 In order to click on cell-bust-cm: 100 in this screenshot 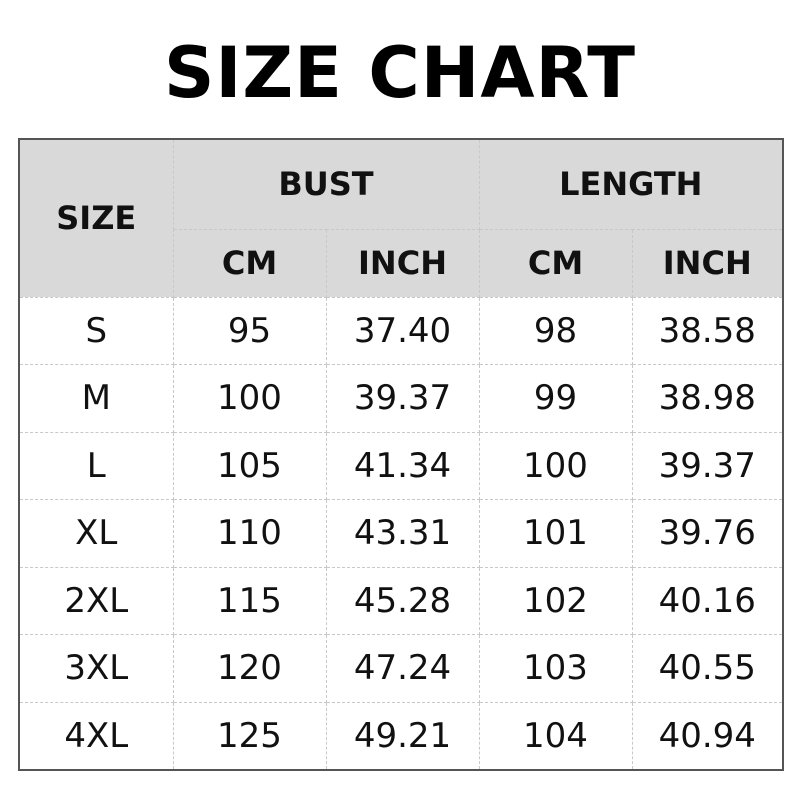, I will do `click(249, 398)`.